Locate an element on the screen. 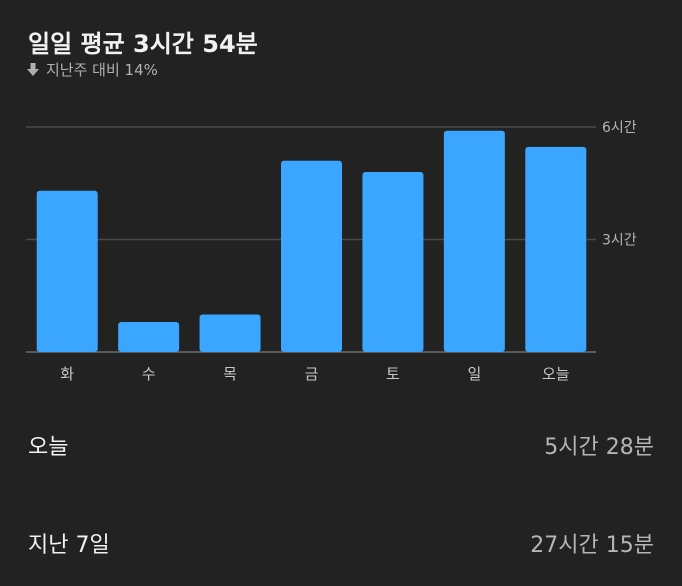  last-7-days-label: 지난 7일 is located at coordinates (69, 545).